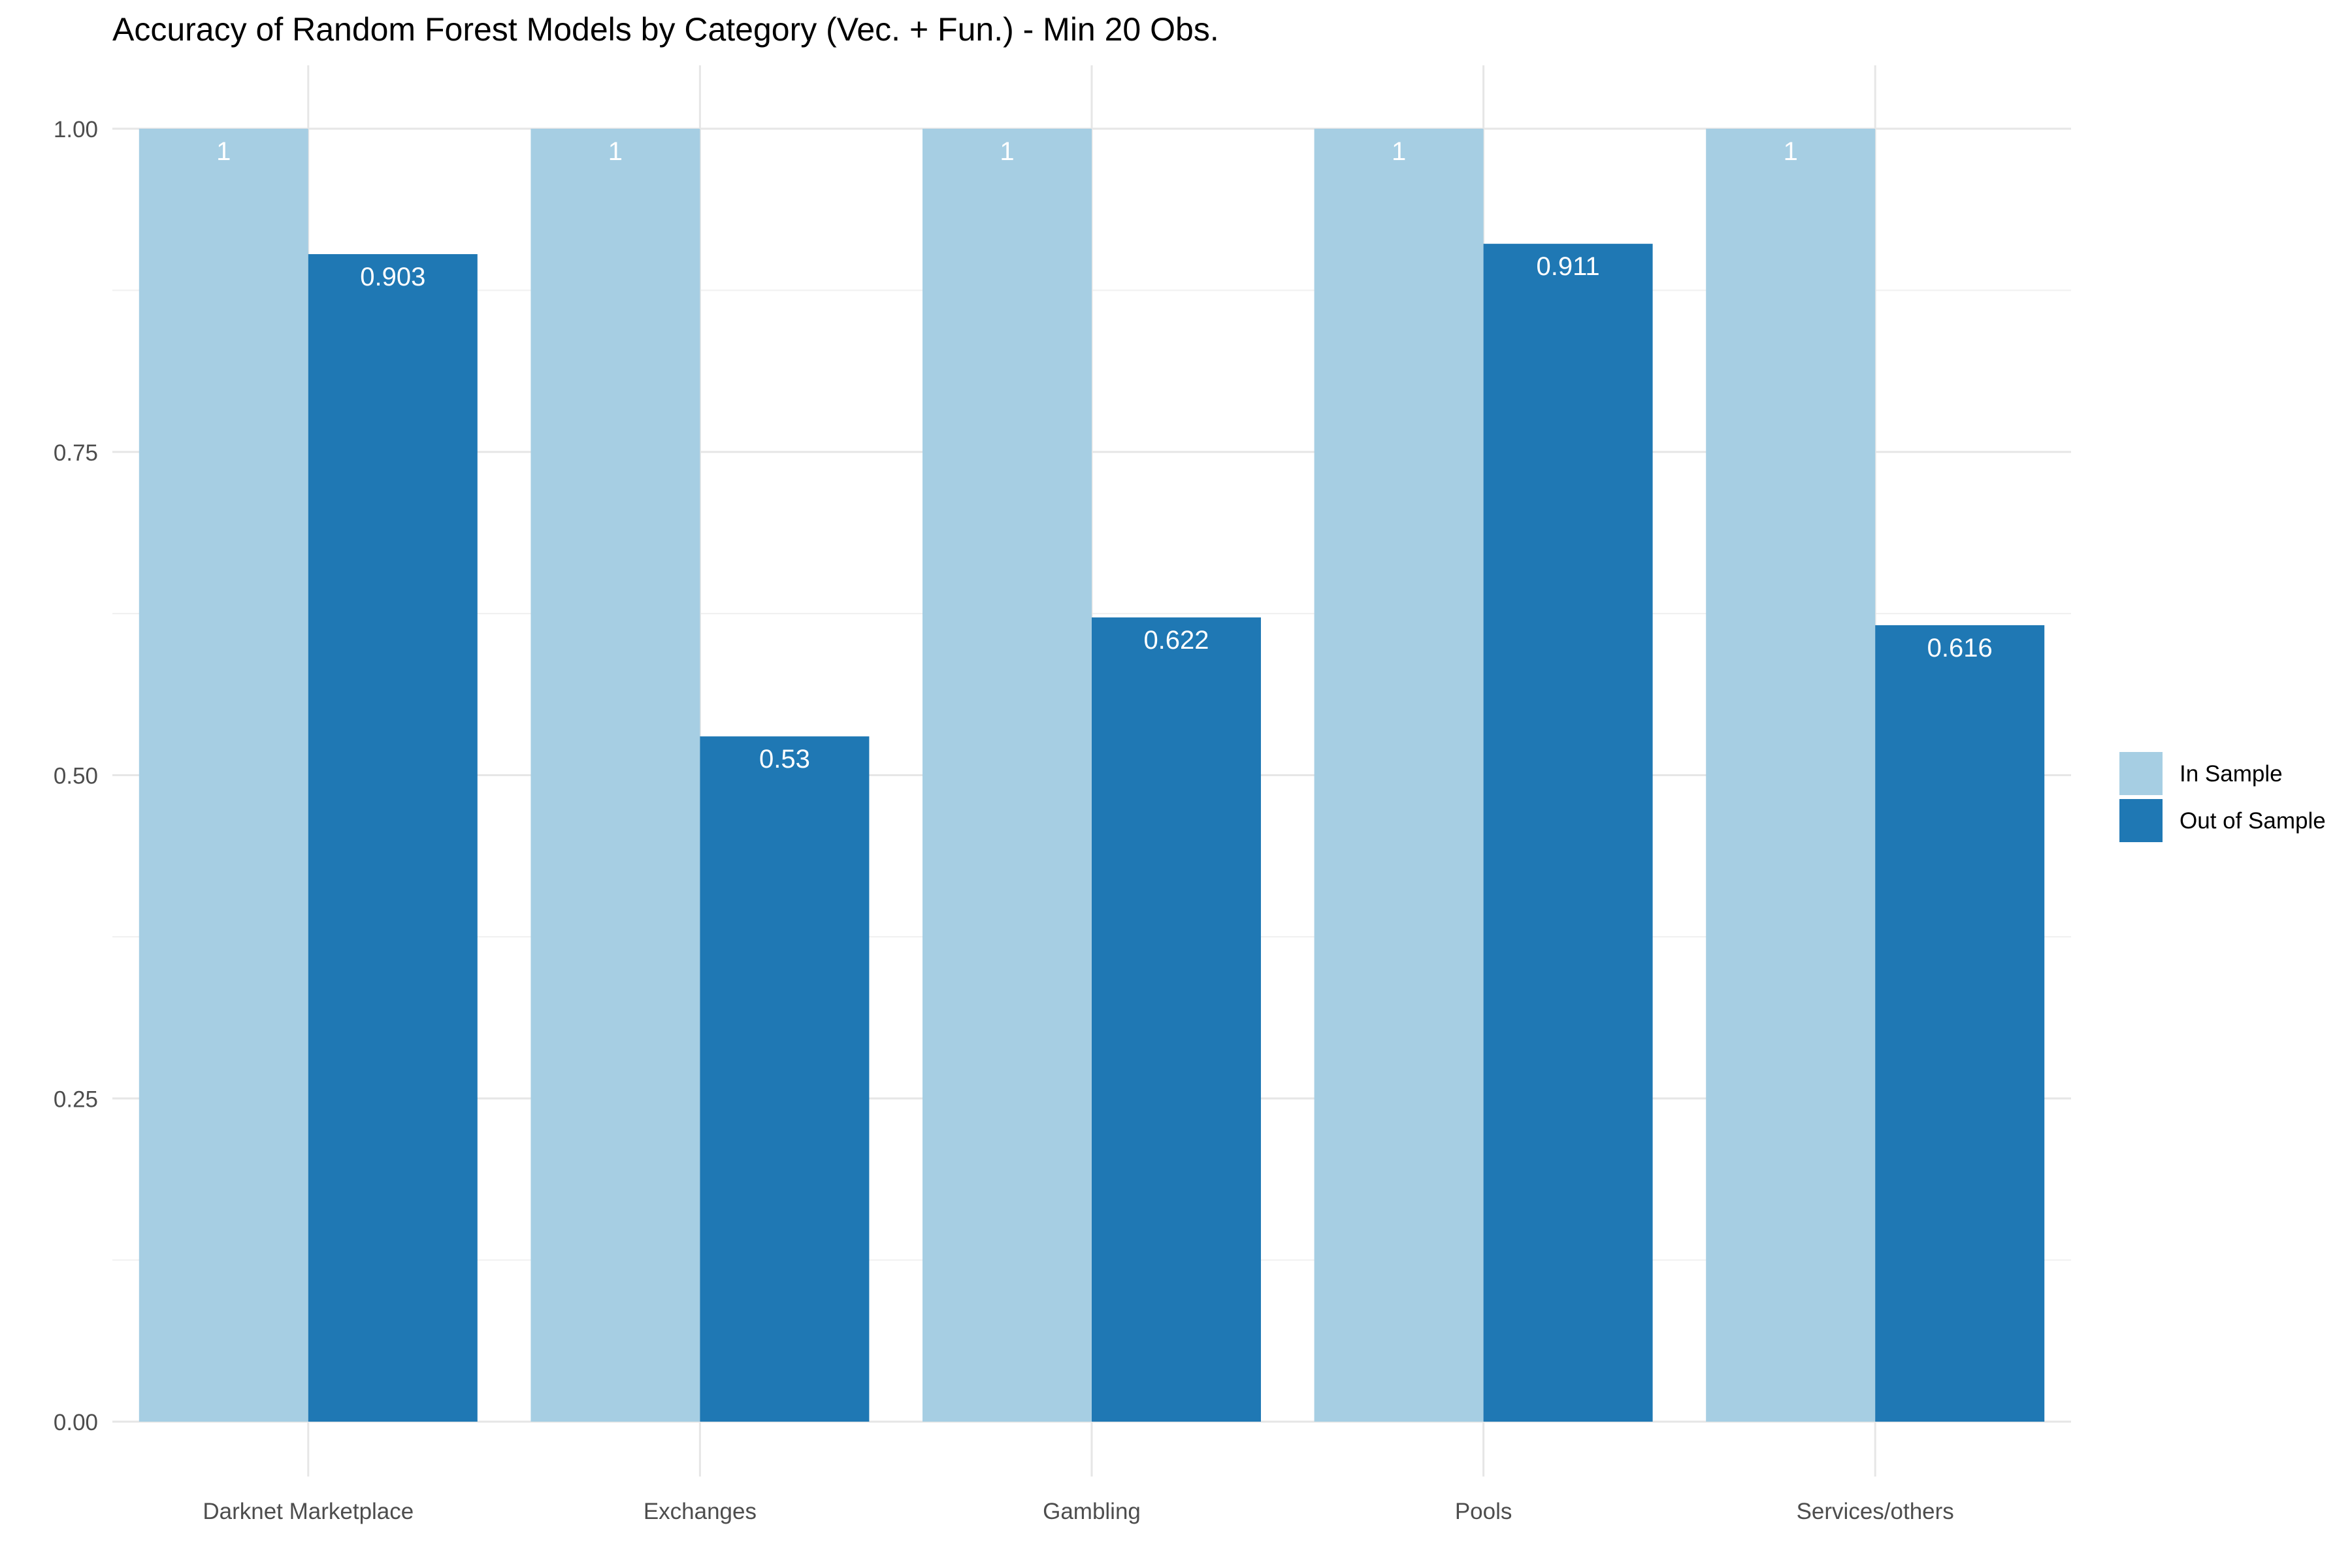  Describe the element at coordinates (1960, 648) in the screenshot. I see `data-label: 0.616` at that location.